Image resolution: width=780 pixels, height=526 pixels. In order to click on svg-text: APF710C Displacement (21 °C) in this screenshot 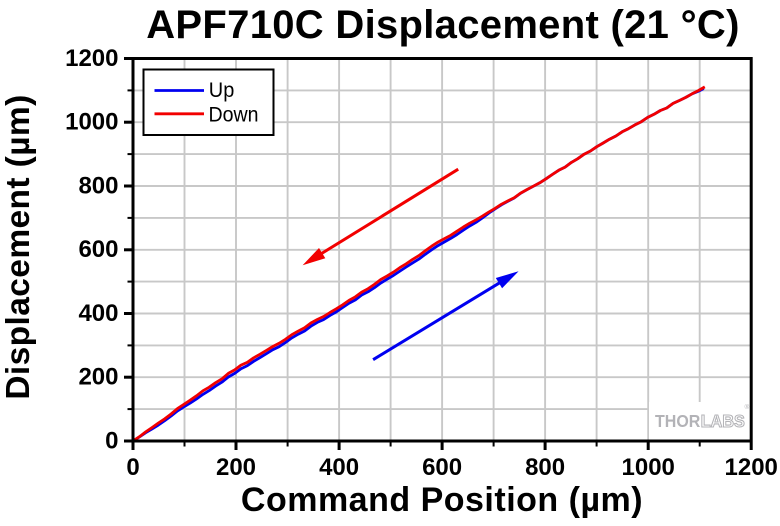, I will do `click(442, 25)`.